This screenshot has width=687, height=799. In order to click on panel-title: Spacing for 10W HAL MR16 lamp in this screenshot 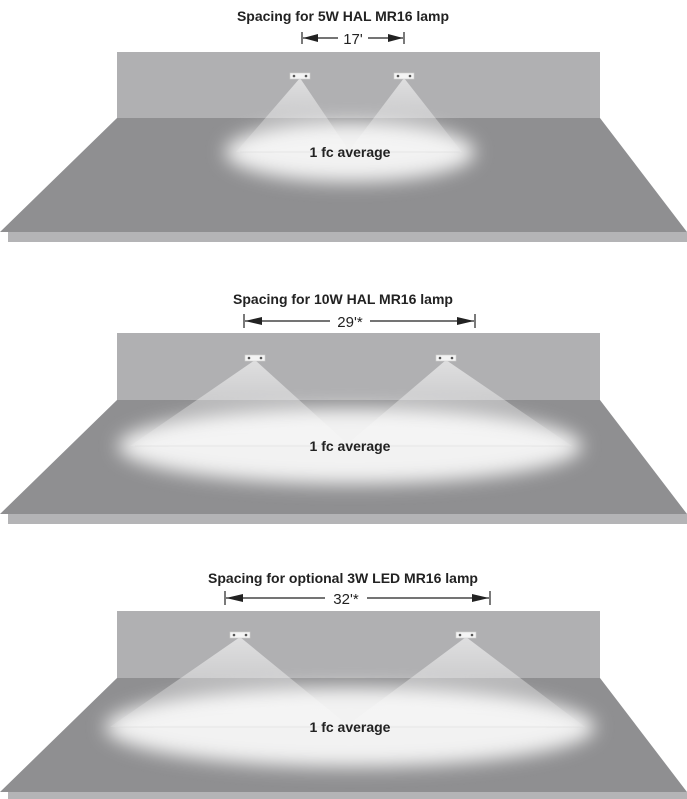, I will do `click(343, 299)`.